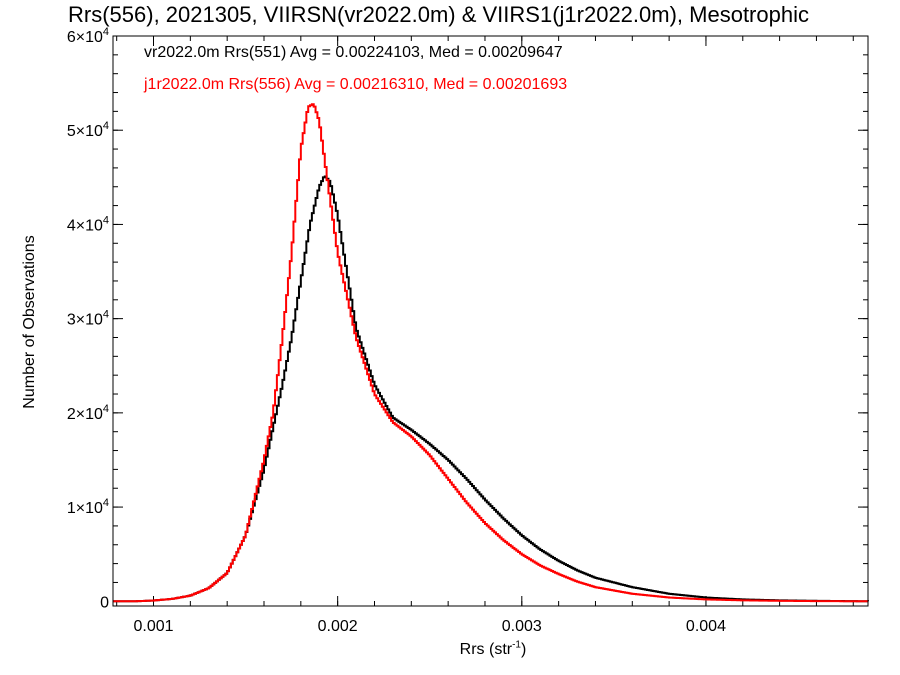 The width and height of the screenshot is (900, 675). I want to click on y-tick-label: 3×10⁴, so click(88, 319).